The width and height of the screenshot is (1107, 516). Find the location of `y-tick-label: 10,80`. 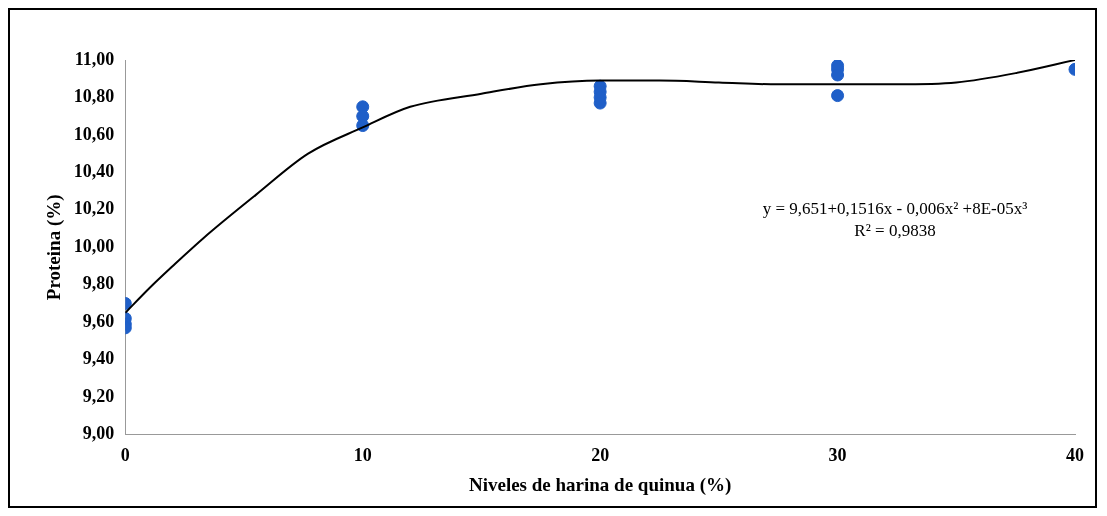

y-tick-label: 10,80 is located at coordinates (94, 96).